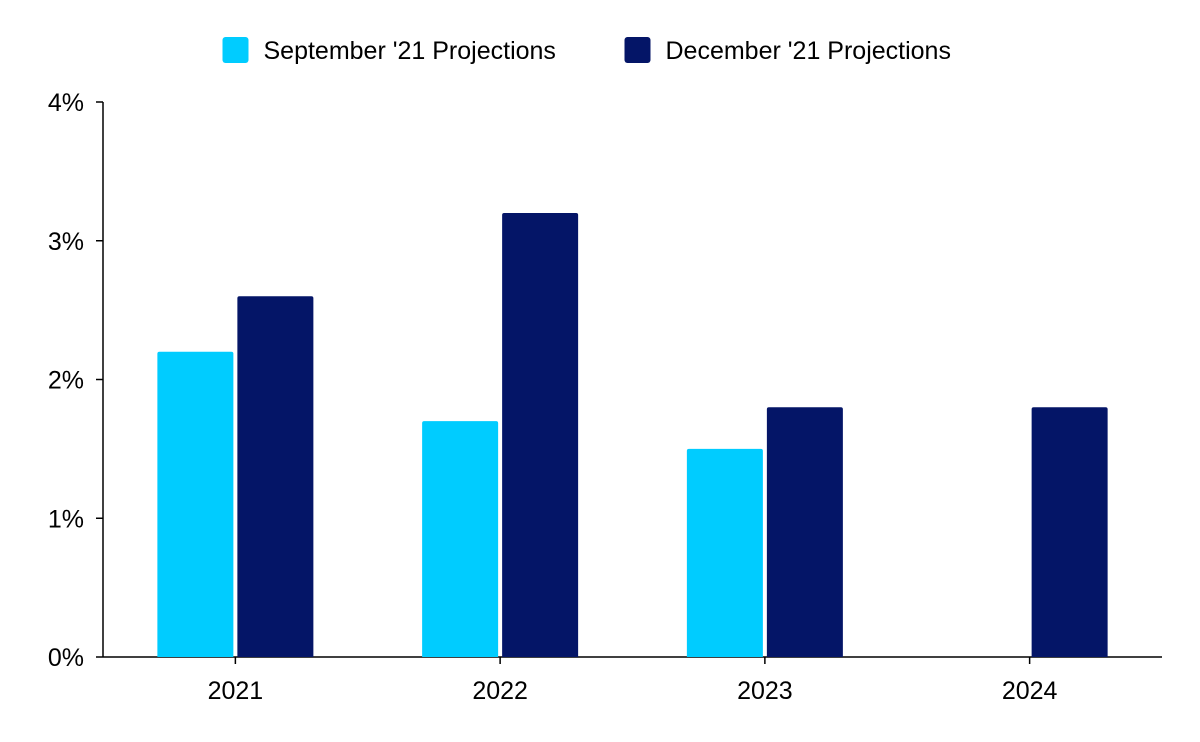 This screenshot has height=742, width=1200. I want to click on x-tick-label: 2022, so click(500, 691).